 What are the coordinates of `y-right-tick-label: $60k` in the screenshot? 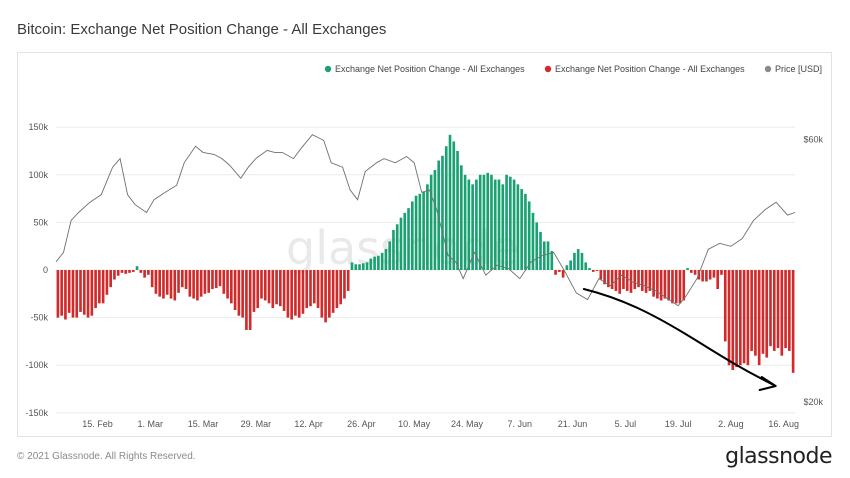 It's located at (813, 139).